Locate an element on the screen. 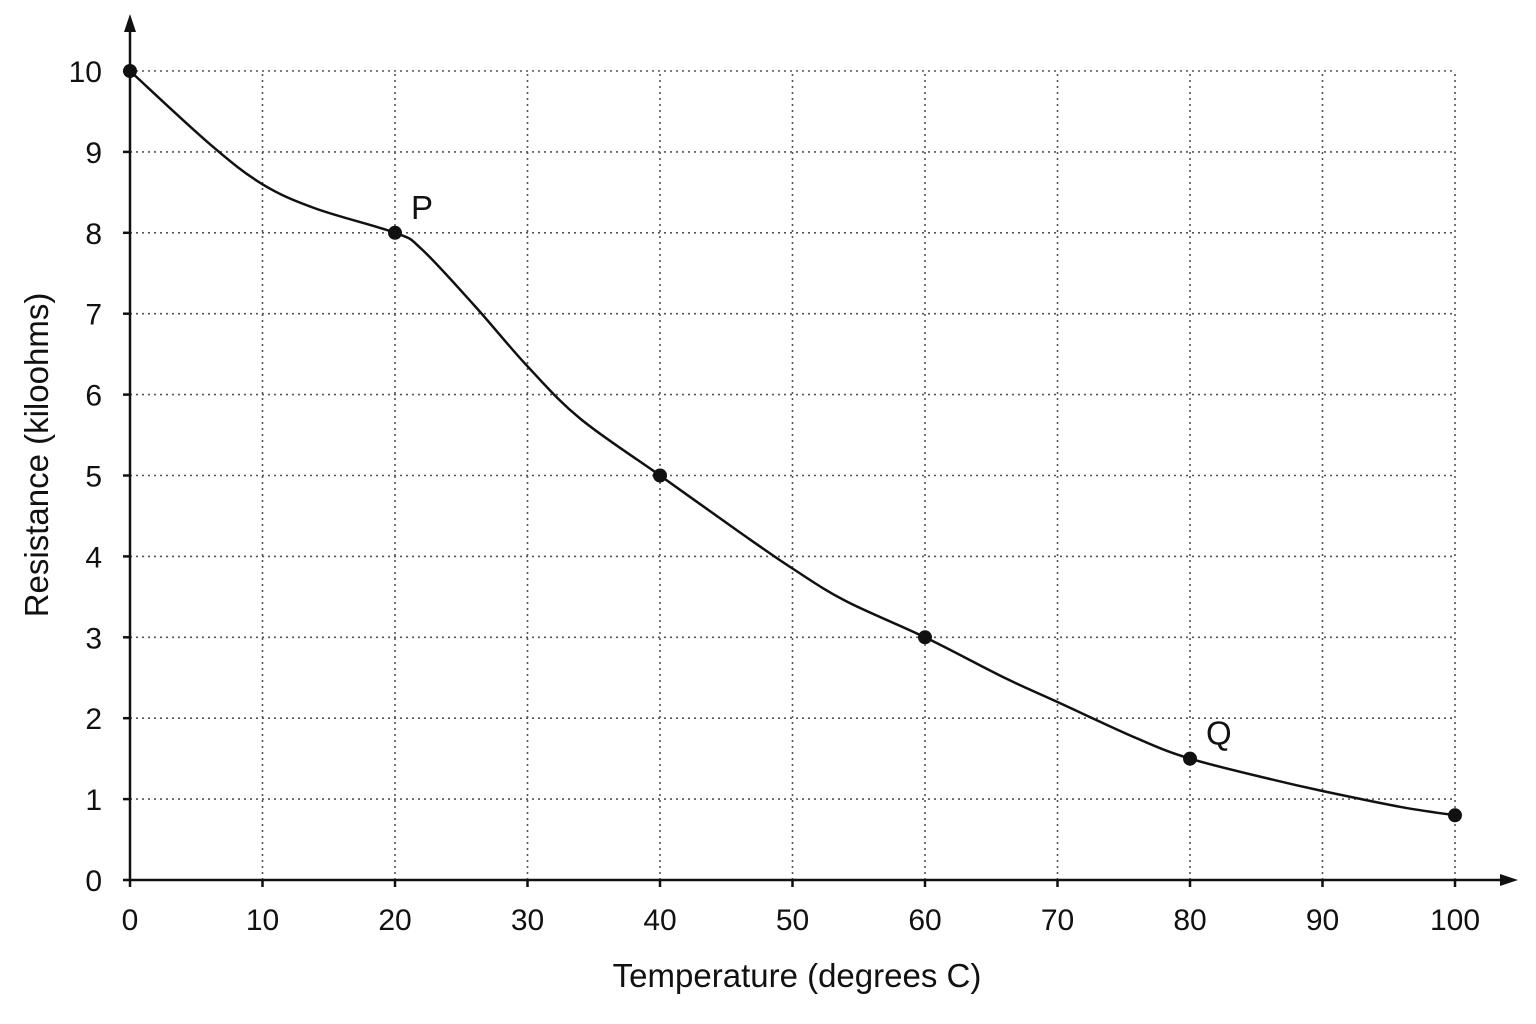 The width and height of the screenshot is (1536, 1024). y-tick-label: 7 is located at coordinates (93, 315).